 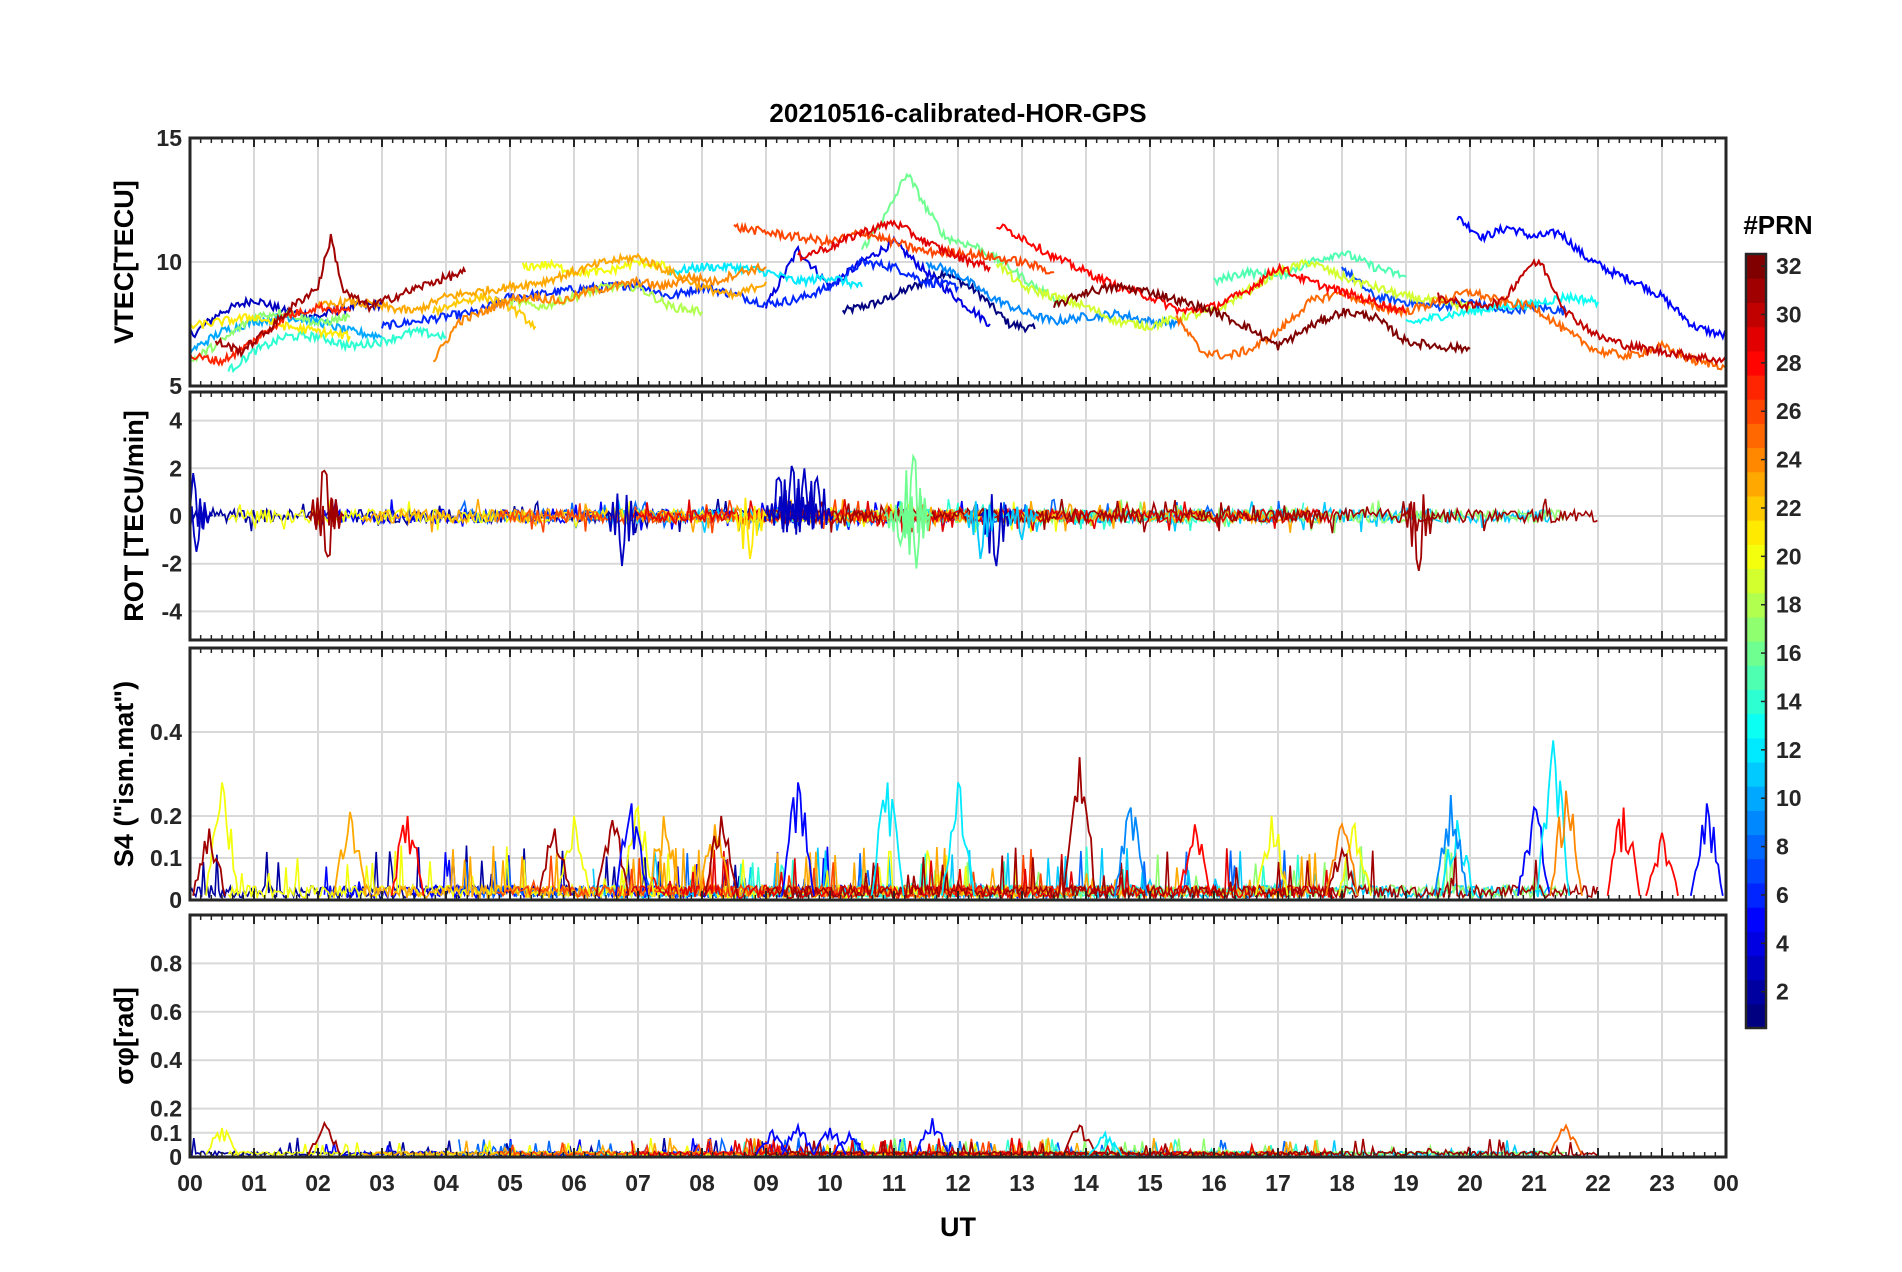 I want to click on colorbar-tick-label: 2, so click(x=1782, y=992).